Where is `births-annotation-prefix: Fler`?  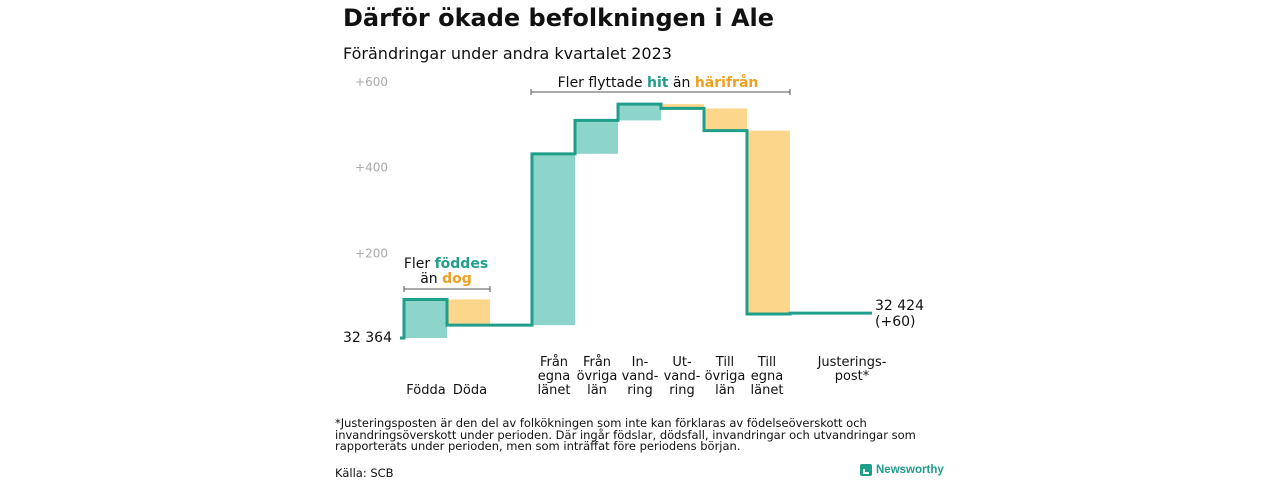
births-annotation-prefix: Fler is located at coordinates (419, 264).